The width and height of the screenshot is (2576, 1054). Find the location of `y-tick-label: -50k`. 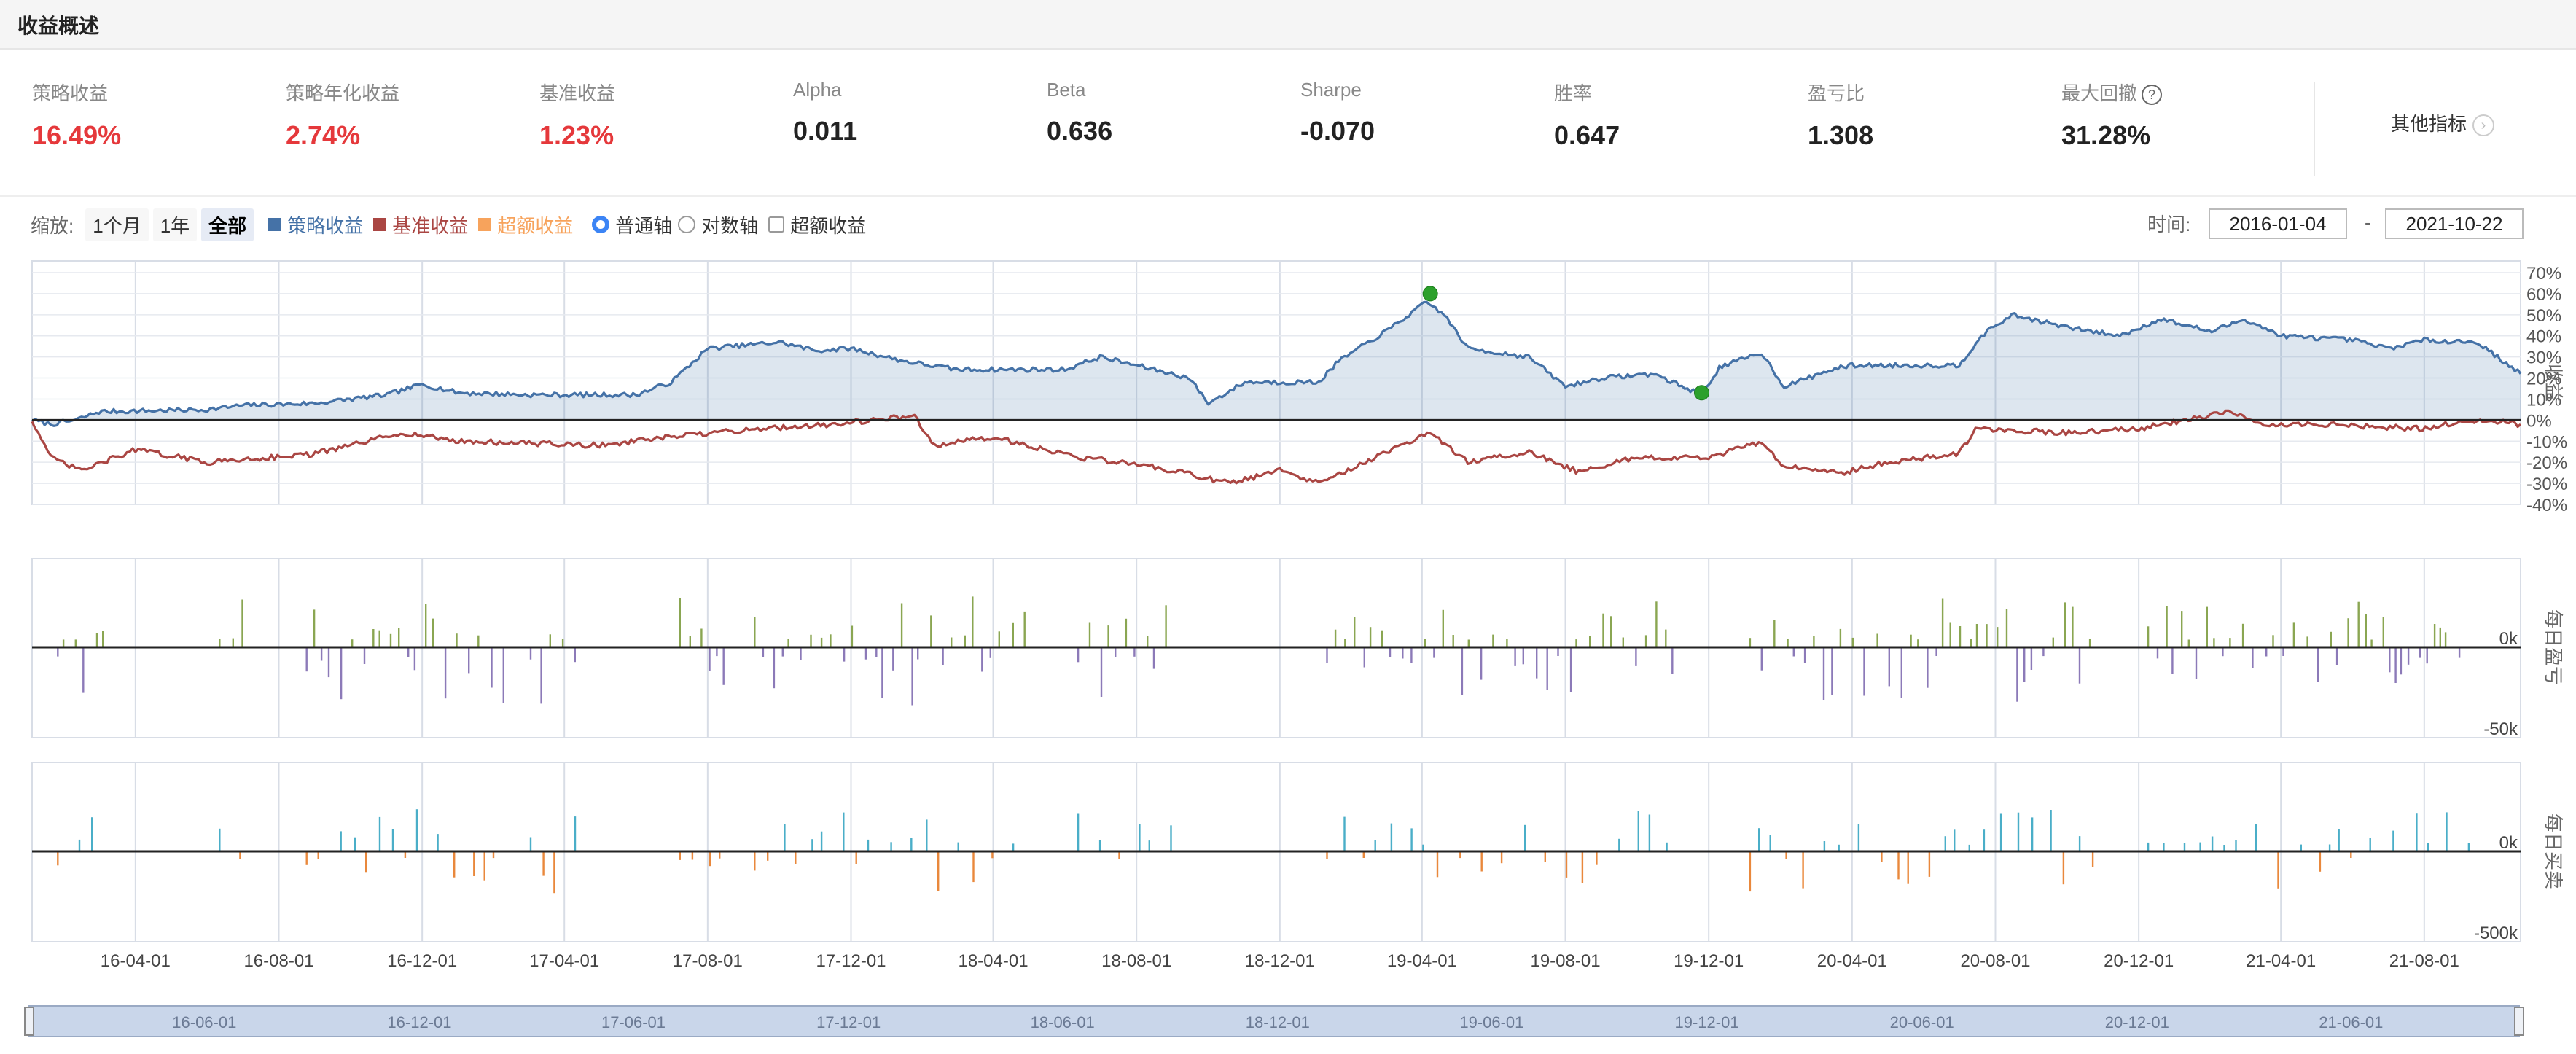

y-tick-label: -50k is located at coordinates (2500, 729).